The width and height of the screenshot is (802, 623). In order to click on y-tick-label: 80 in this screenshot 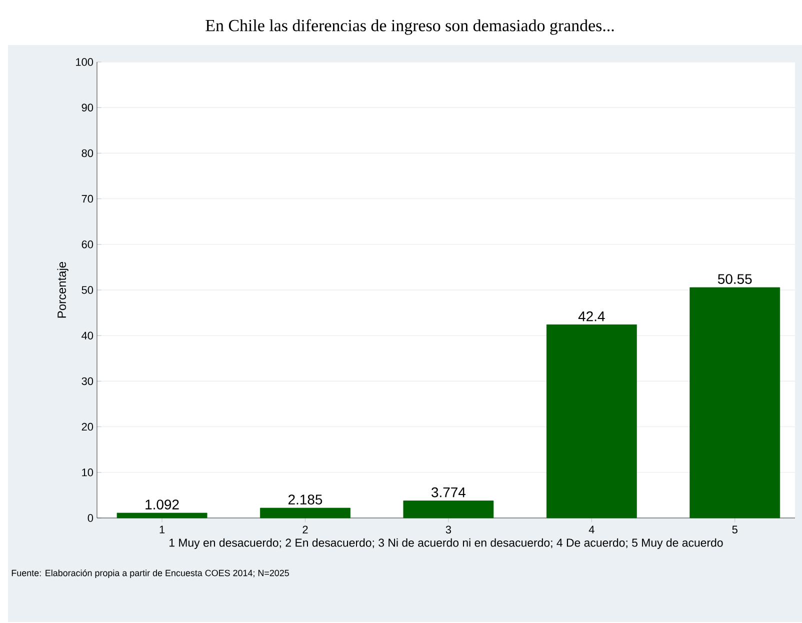, I will do `click(88, 153)`.